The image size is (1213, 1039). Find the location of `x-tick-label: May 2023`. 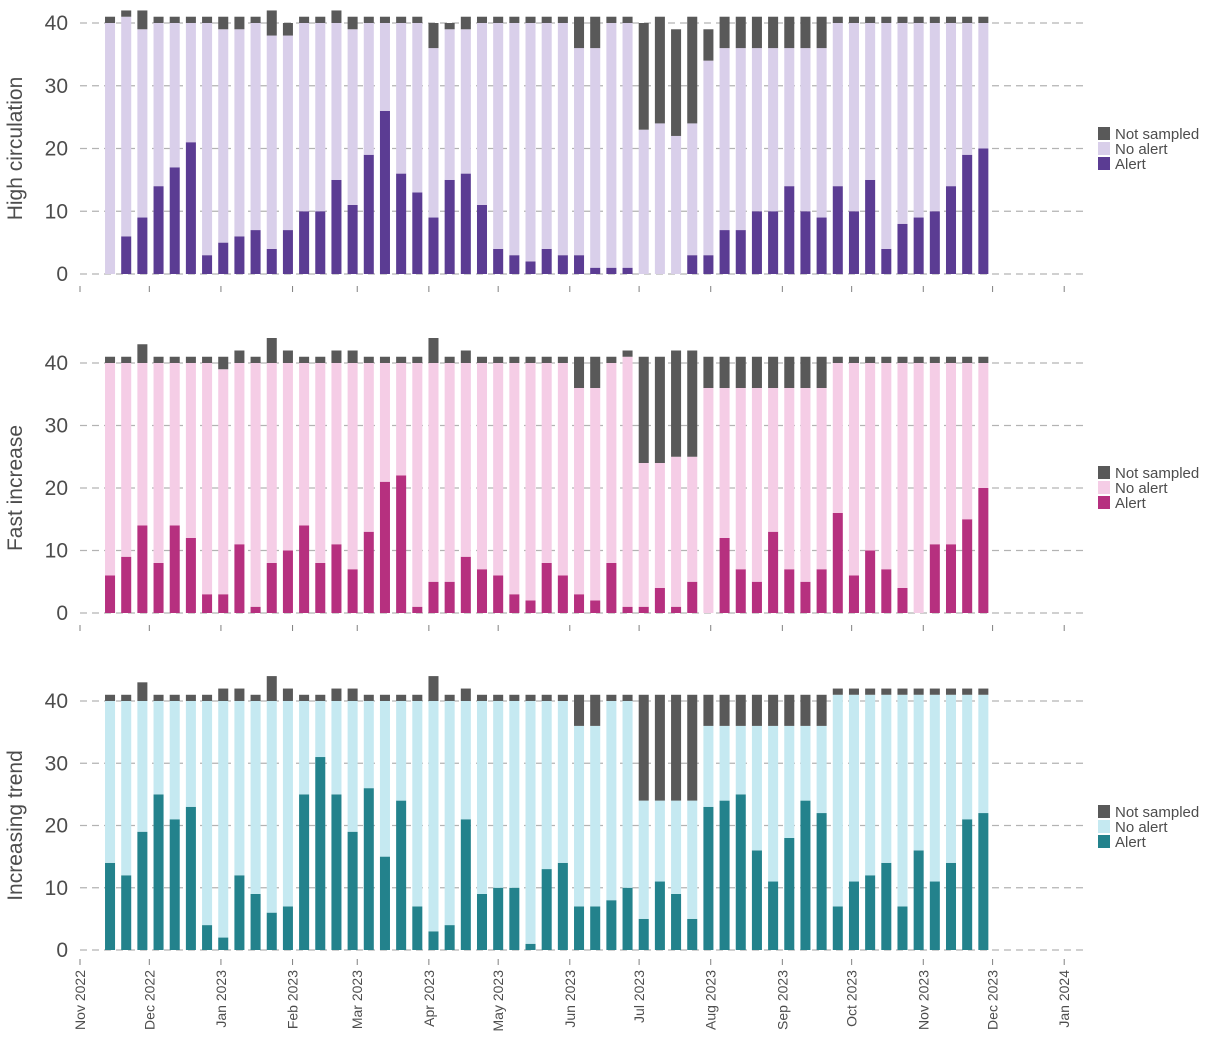

x-tick-label: May 2023 is located at coordinates (498, 1001).